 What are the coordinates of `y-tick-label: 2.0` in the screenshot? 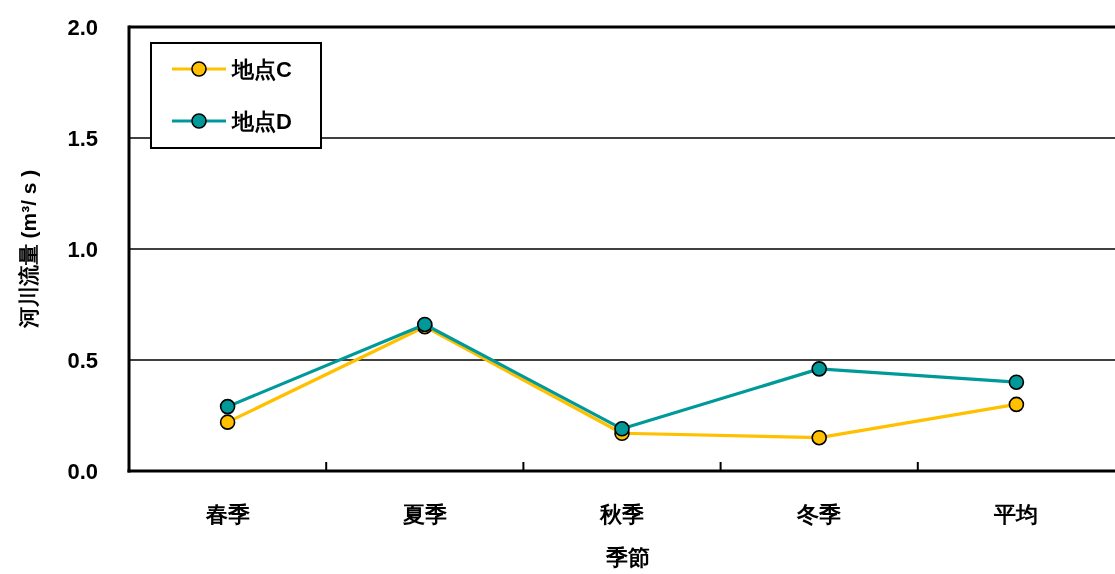 It's located at (82, 27).